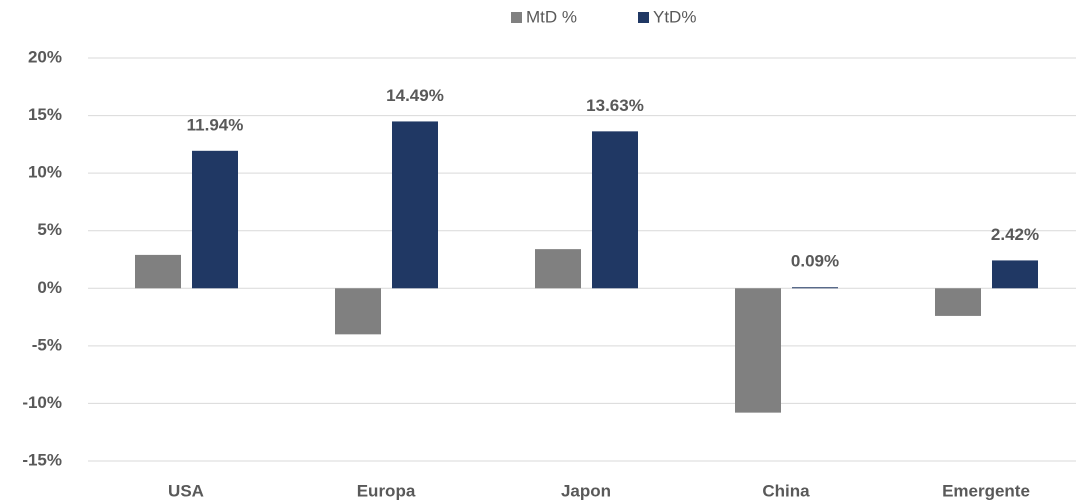 This screenshot has height=504, width=1086. Describe the element at coordinates (415, 95) in the screenshot. I see `data-label: 14.49%` at that location.